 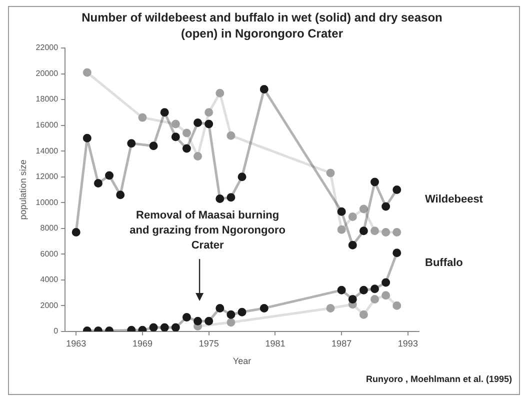 What do you see at coordinates (49, 279) in the screenshot?
I see `y-tick-label: 4000` at bounding box center [49, 279].